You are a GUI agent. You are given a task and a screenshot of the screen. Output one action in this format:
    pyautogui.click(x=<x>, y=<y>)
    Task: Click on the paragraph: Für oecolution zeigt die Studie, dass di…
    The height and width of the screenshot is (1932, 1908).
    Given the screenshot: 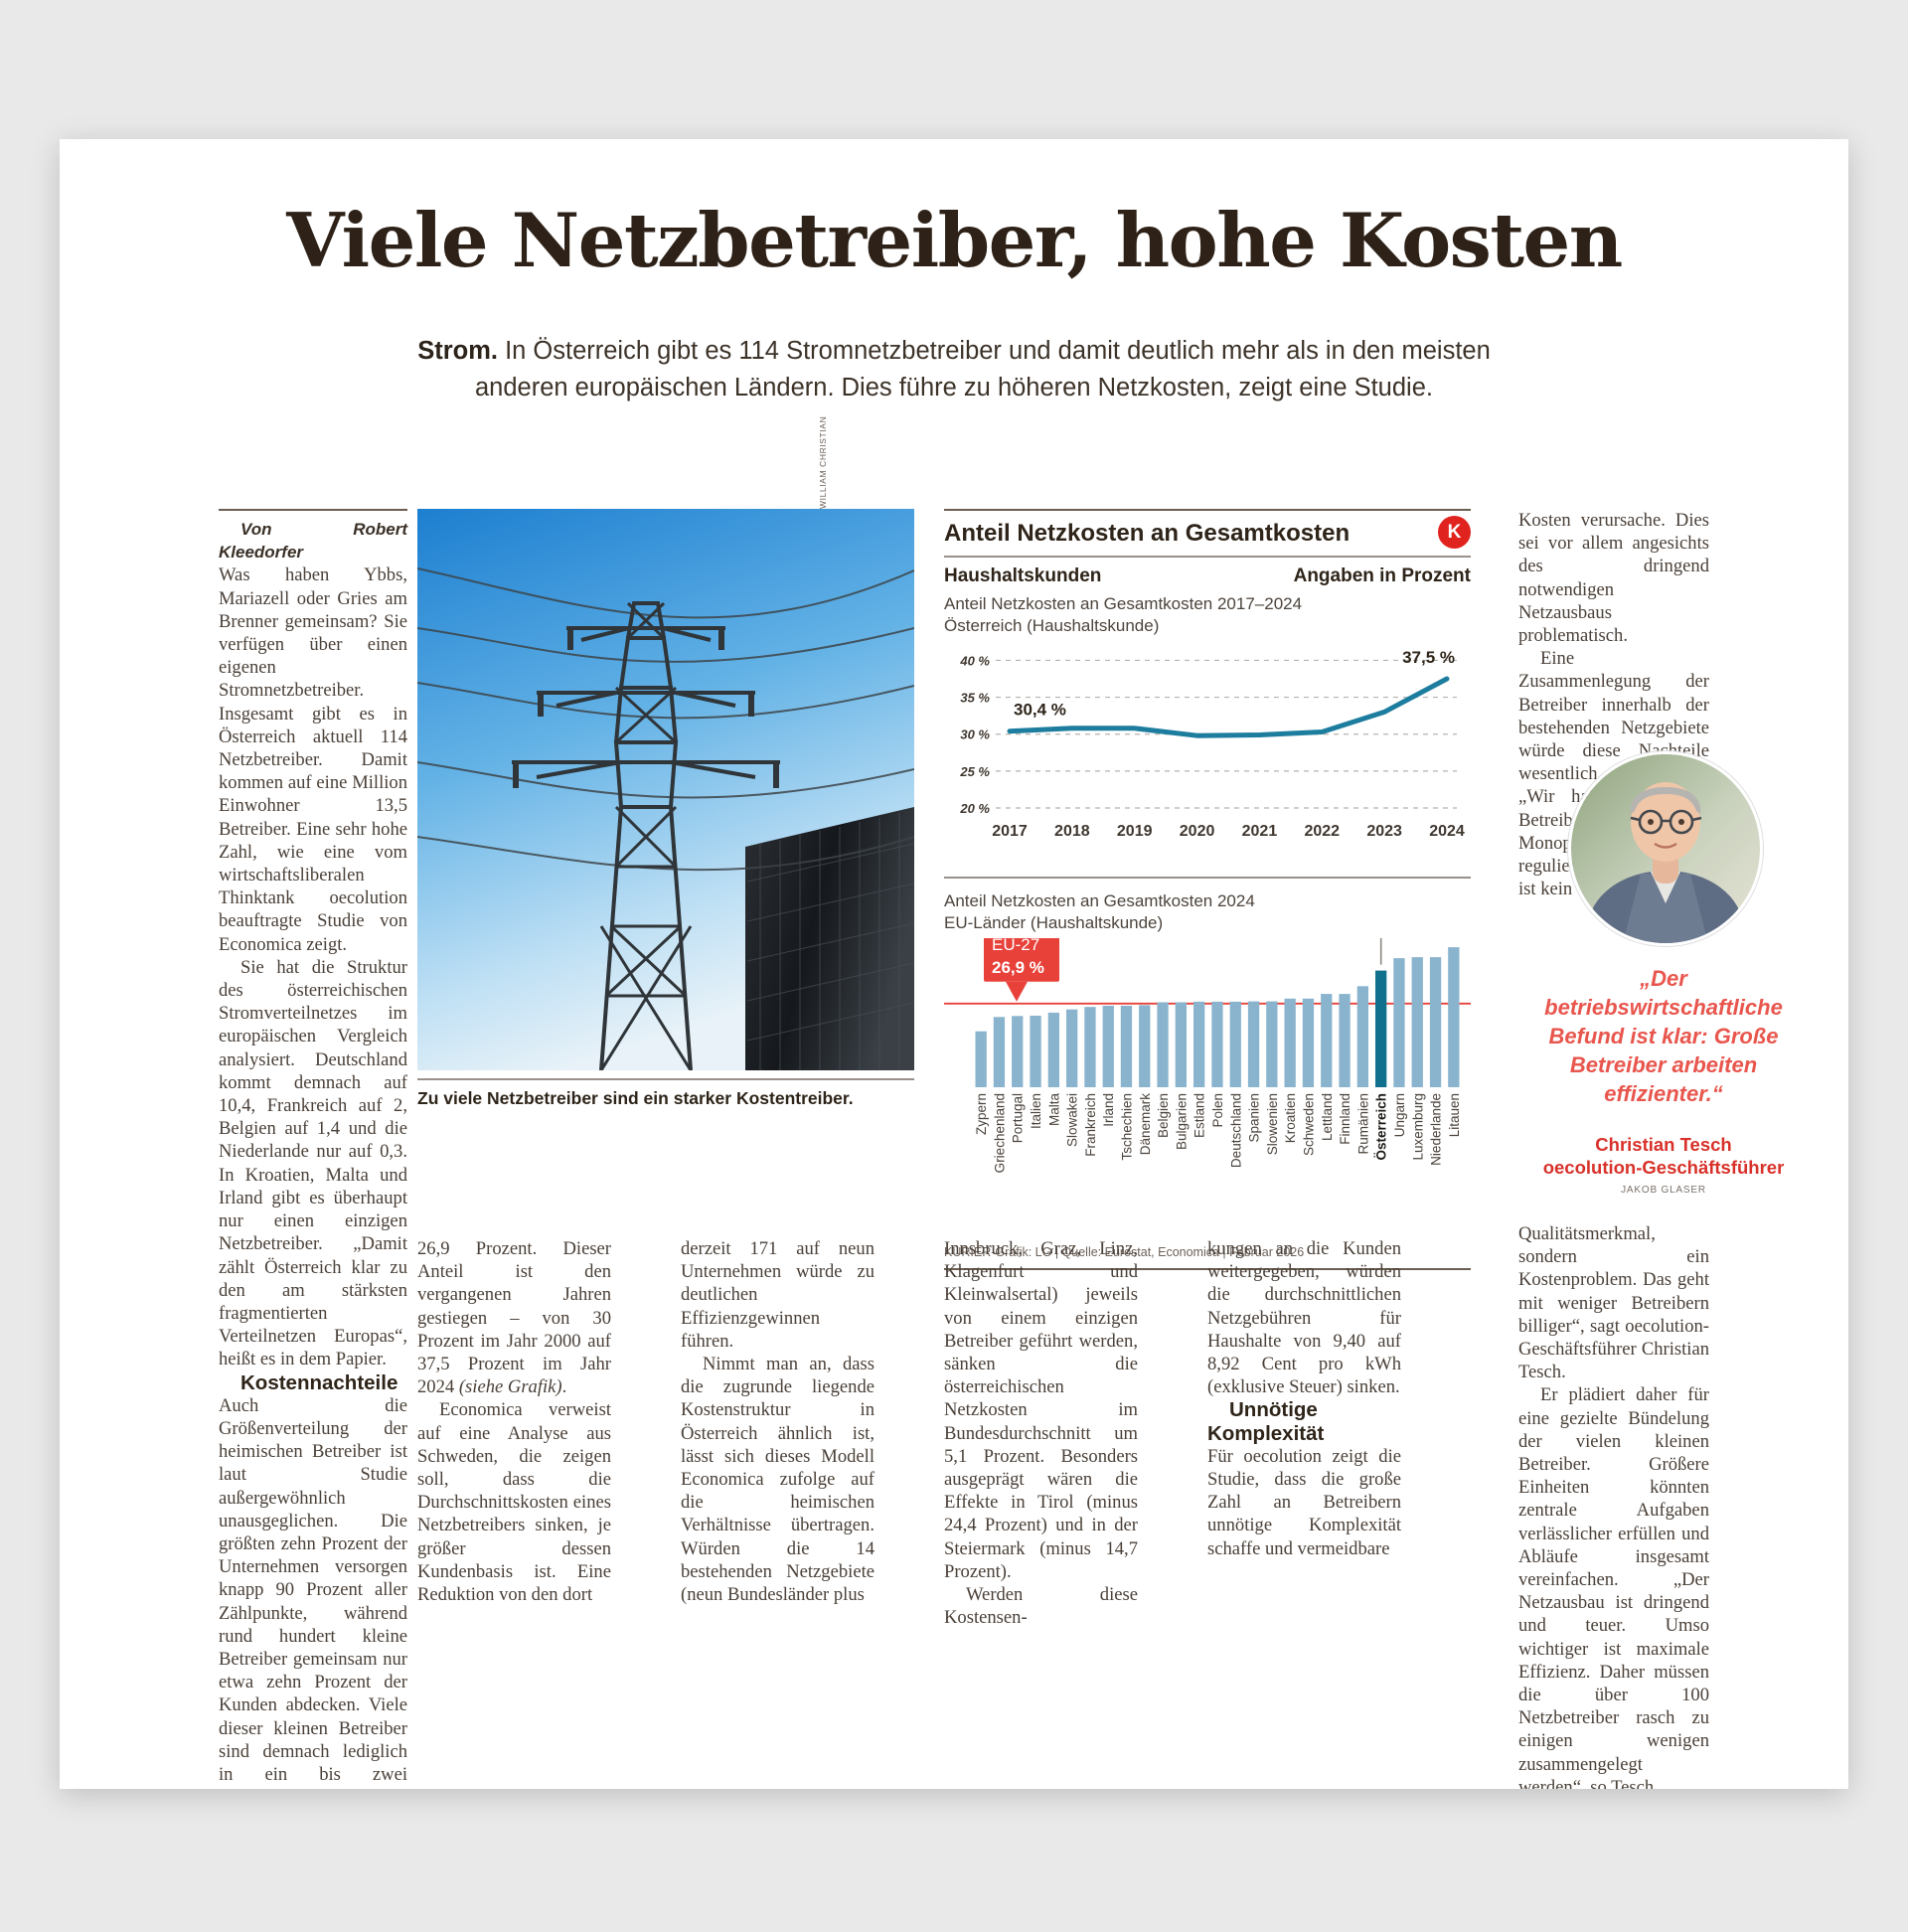 What is the action you would take?
    pyautogui.click(x=1304, y=1502)
    